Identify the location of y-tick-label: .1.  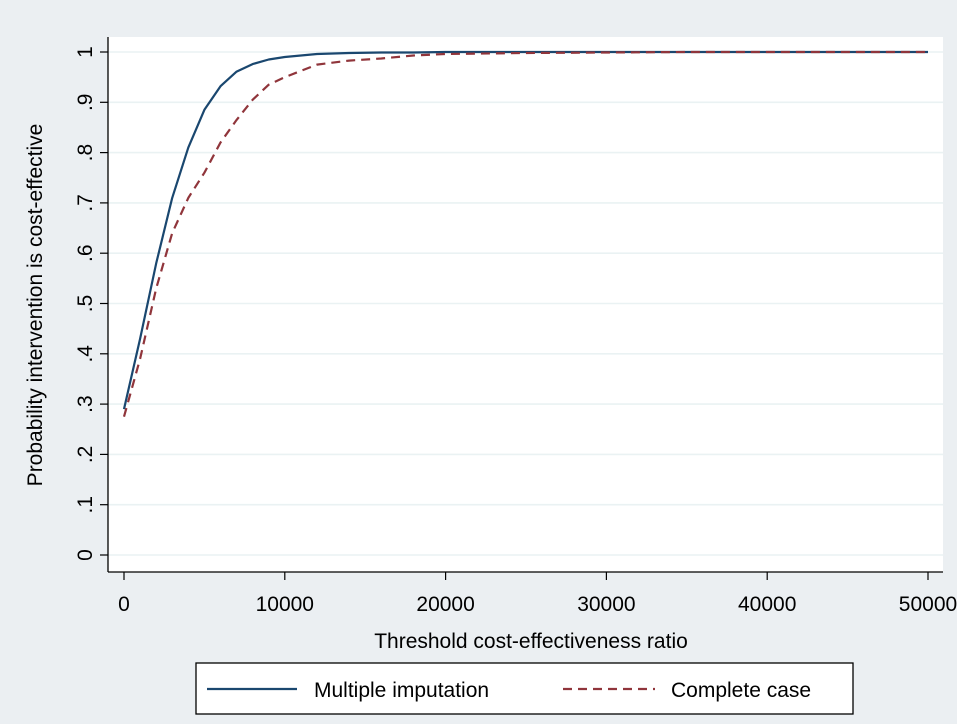
(85, 505).